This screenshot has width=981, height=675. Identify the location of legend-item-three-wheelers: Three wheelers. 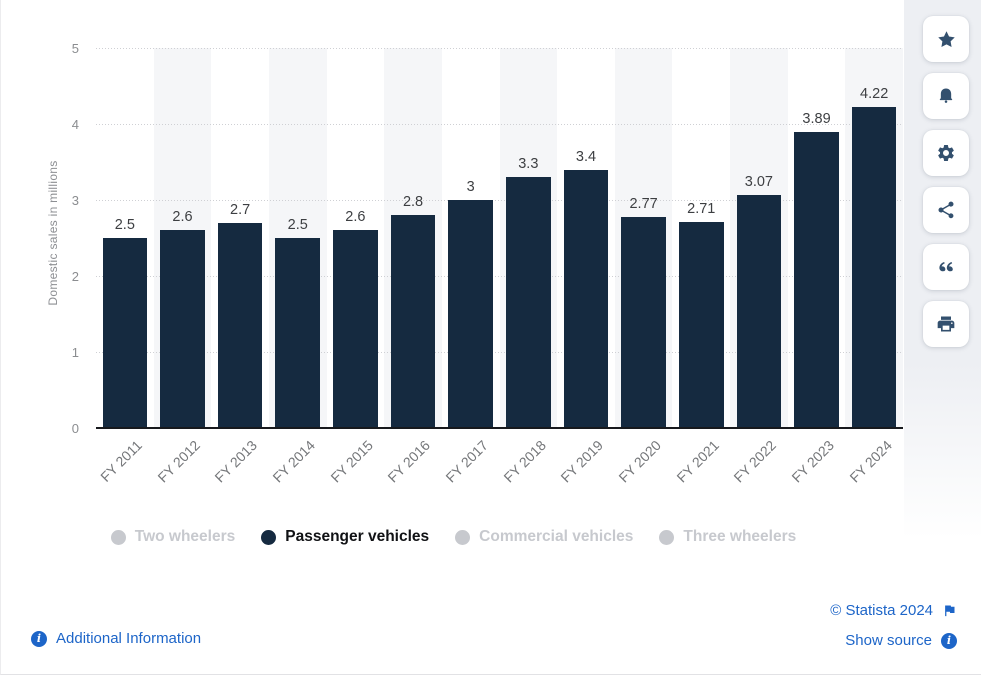
(727, 537).